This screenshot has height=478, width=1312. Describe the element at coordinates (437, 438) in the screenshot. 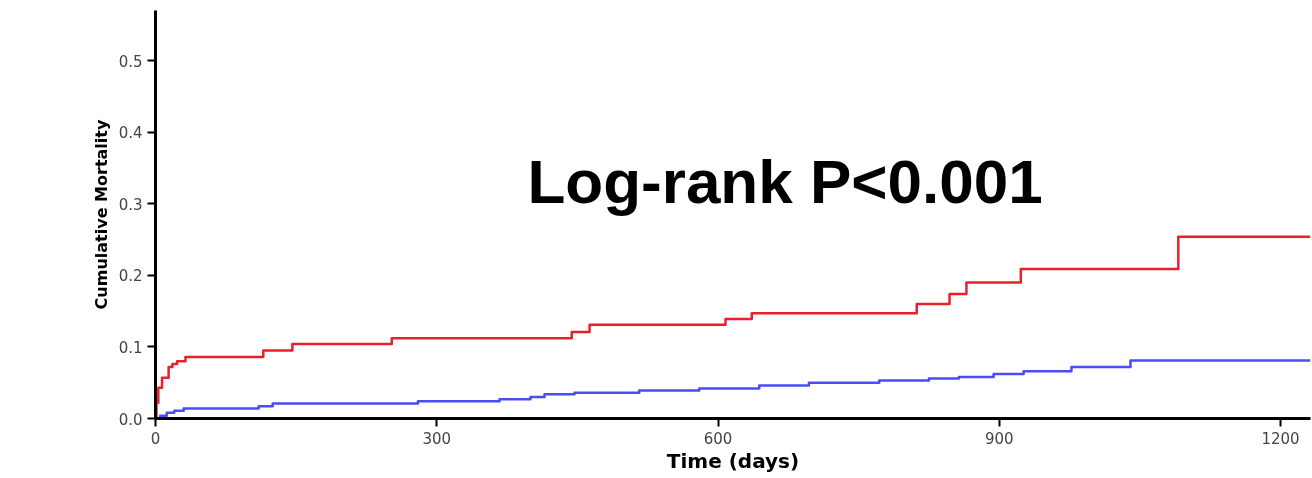

I see `x-tick-label: 300` at that location.